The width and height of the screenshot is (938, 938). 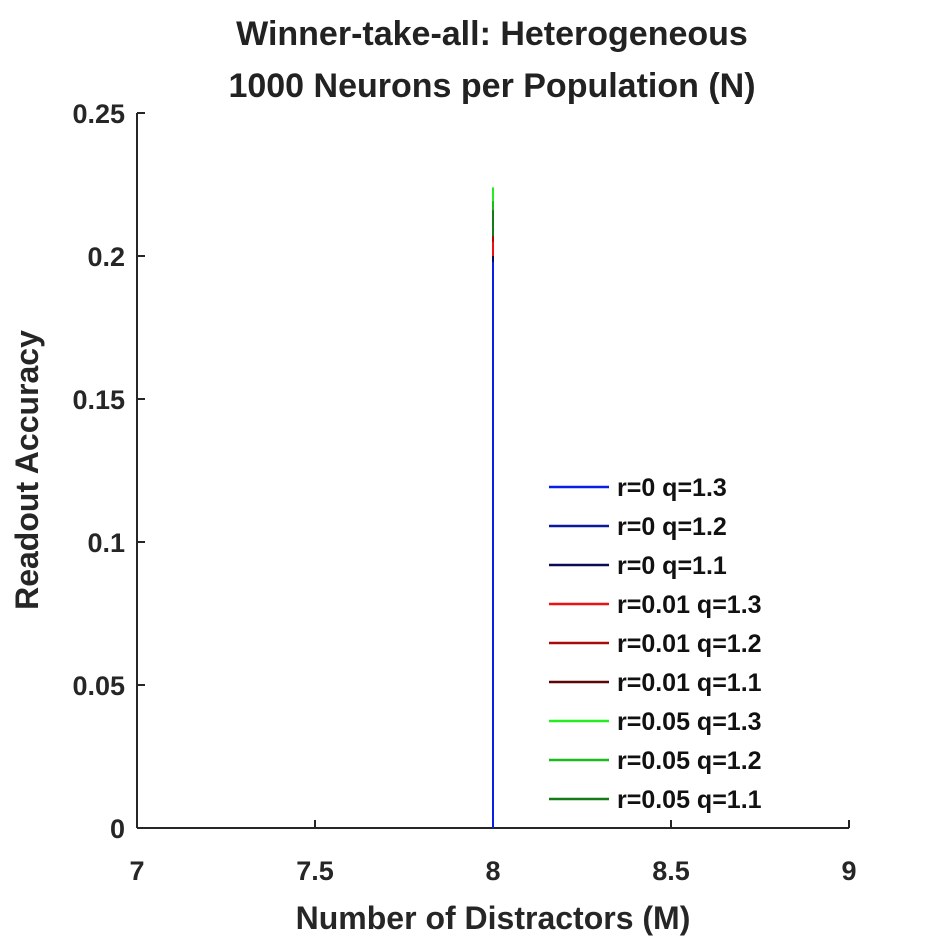 I want to click on legend-label: r=0.05 q=1.2, so click(x=689, y=761).